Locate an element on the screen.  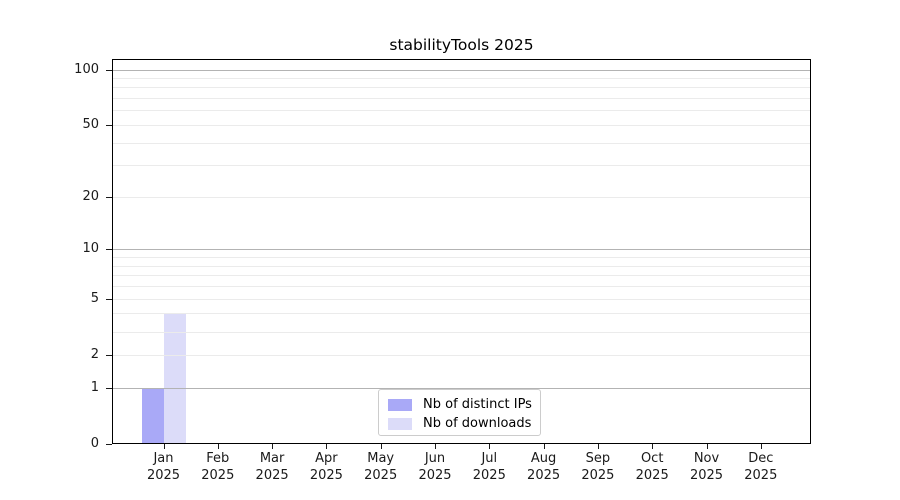
y-tick-label: 2 is located at coordinates (94, 354).